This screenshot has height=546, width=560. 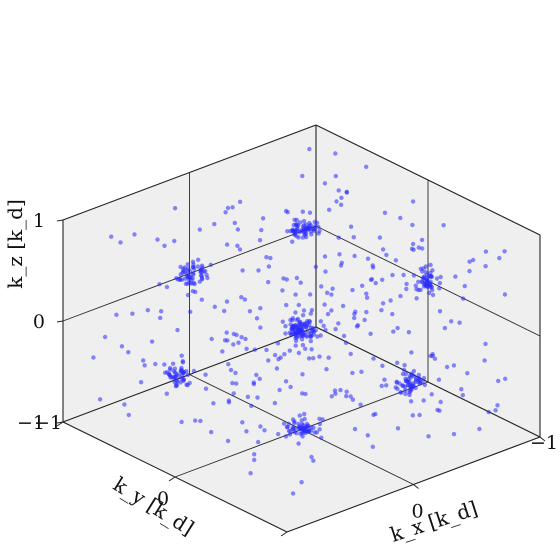 I want to click on x-axis-label: k_x [k_d], so click(x=433, y=521).